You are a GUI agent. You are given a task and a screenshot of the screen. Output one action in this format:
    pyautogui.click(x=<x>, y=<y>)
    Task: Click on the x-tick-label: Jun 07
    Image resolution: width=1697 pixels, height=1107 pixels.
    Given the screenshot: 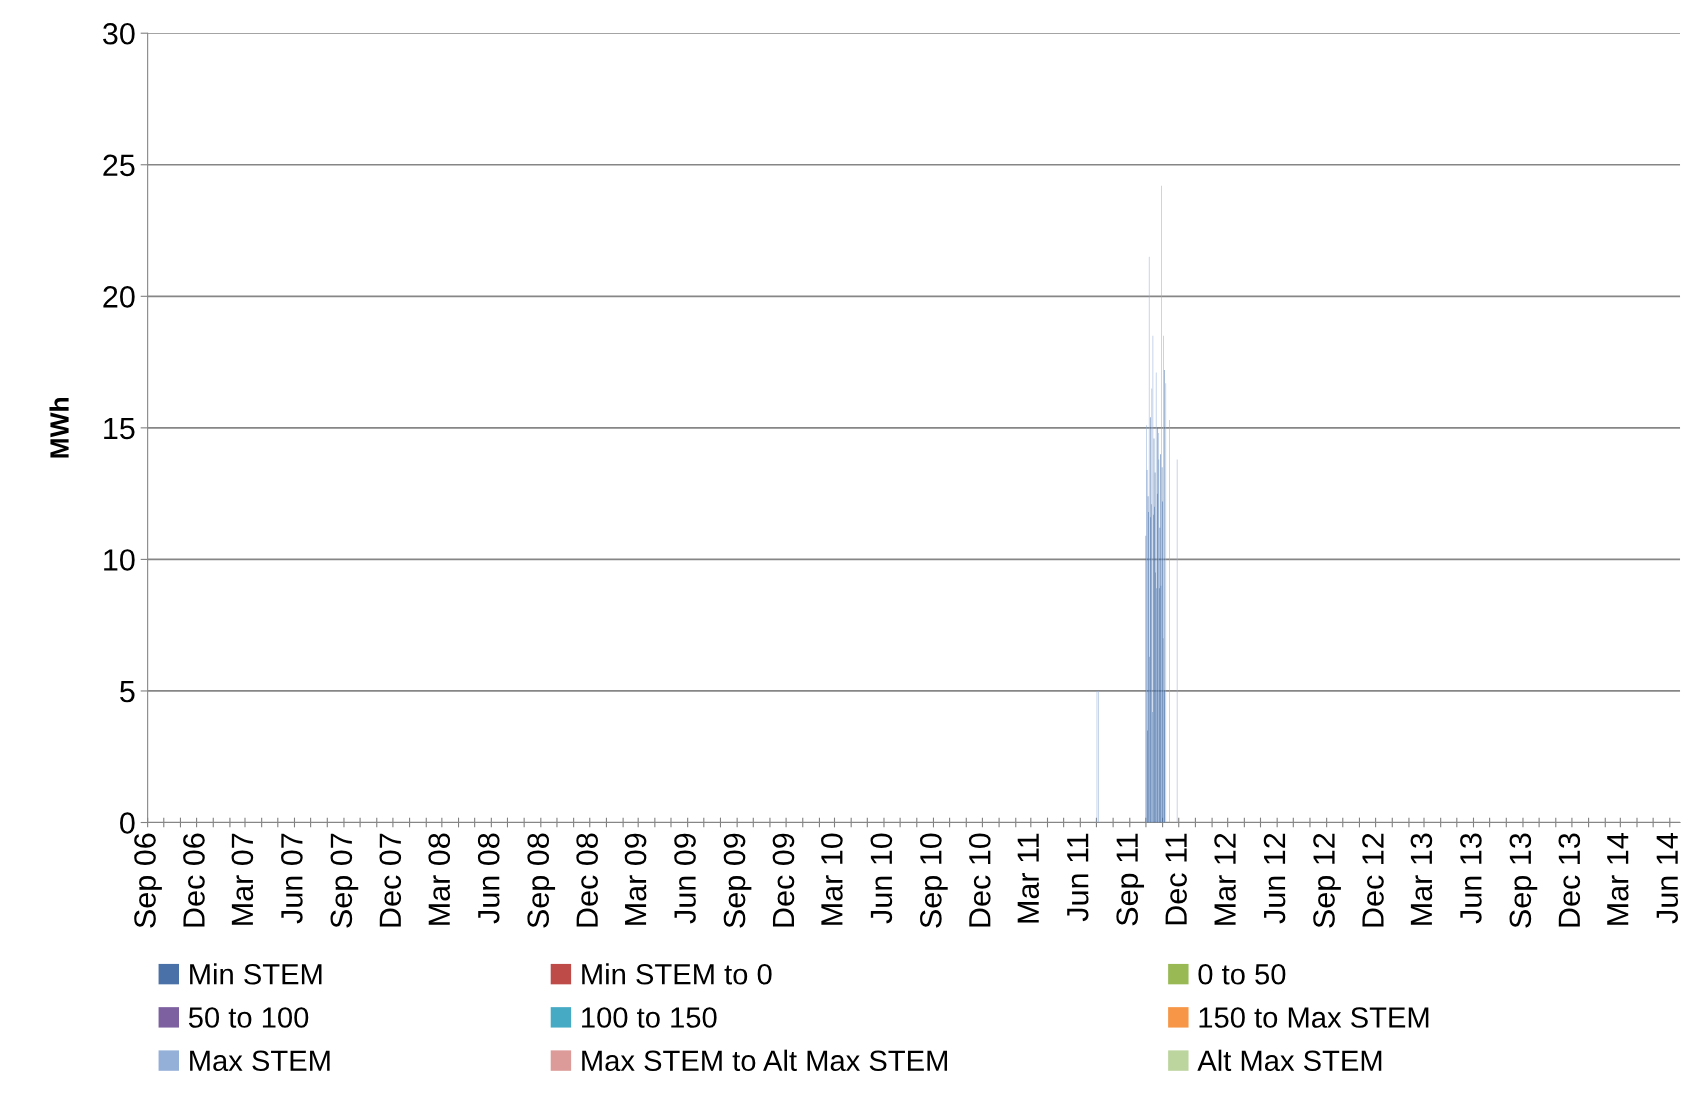 What is the action you would take?
    pyautogui.click(x=292, y=878)
    